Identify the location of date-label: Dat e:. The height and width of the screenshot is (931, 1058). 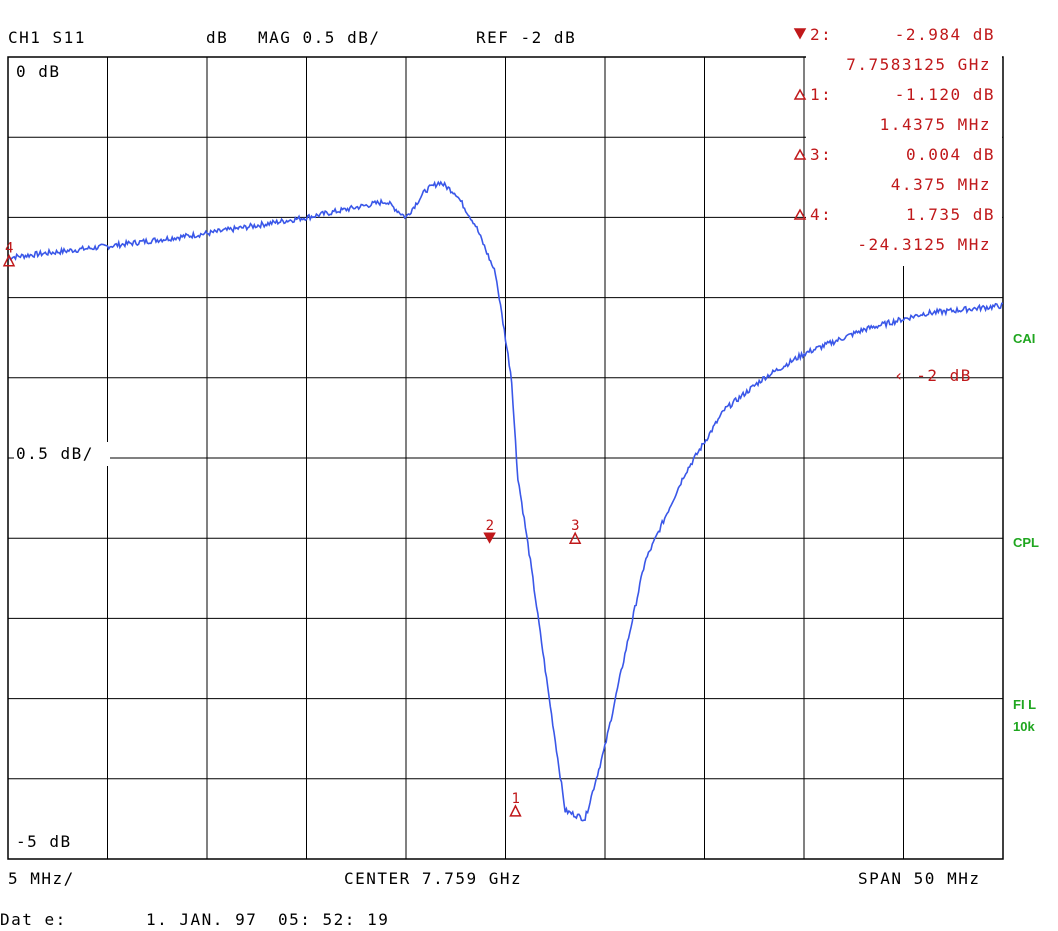
(33, 919).